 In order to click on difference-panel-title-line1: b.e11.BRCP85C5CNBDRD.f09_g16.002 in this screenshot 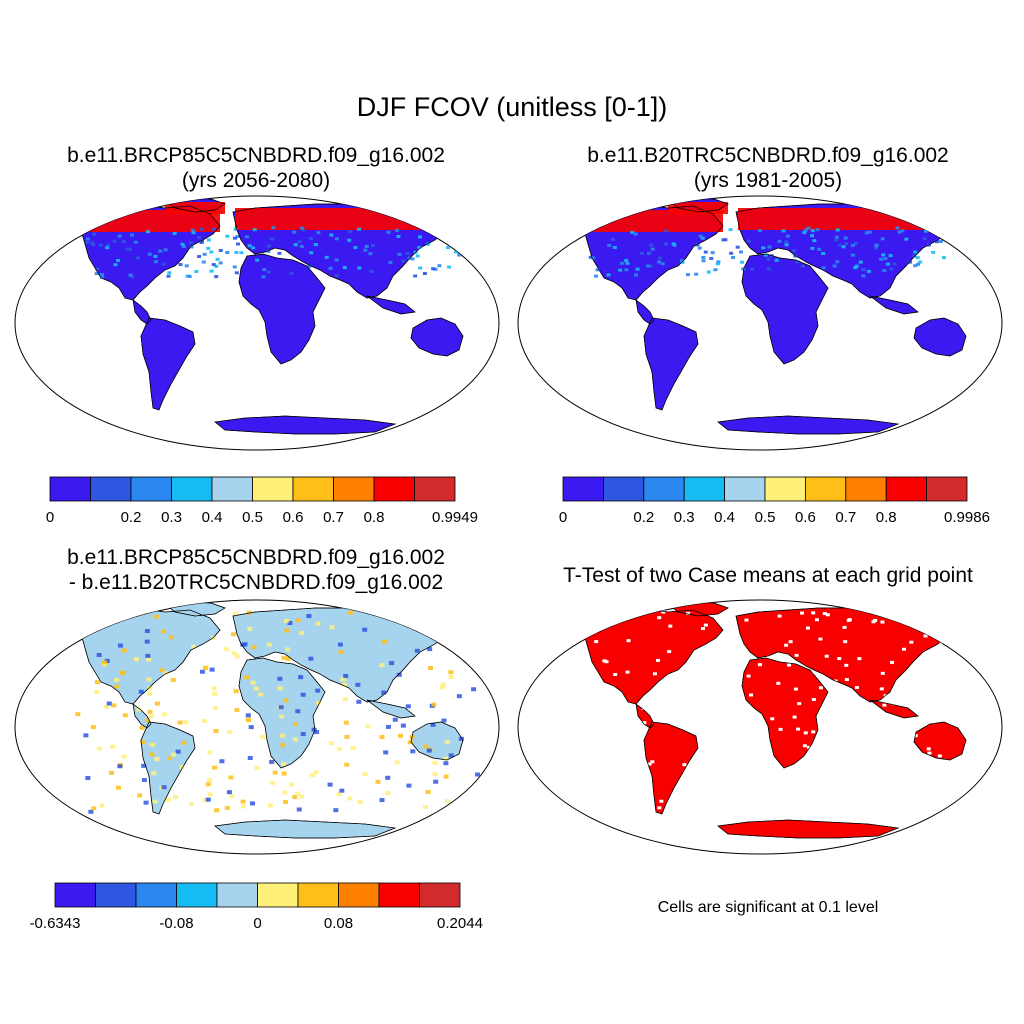, I will do `click(256, 557)`.